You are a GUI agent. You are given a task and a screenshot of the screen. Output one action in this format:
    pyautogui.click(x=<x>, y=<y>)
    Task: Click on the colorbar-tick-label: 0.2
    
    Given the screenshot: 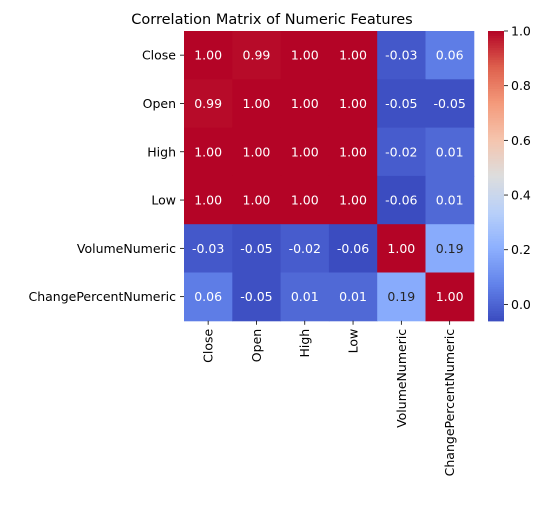 What is the action you would take?
    pyautogui.click(x=521, y=249)
    